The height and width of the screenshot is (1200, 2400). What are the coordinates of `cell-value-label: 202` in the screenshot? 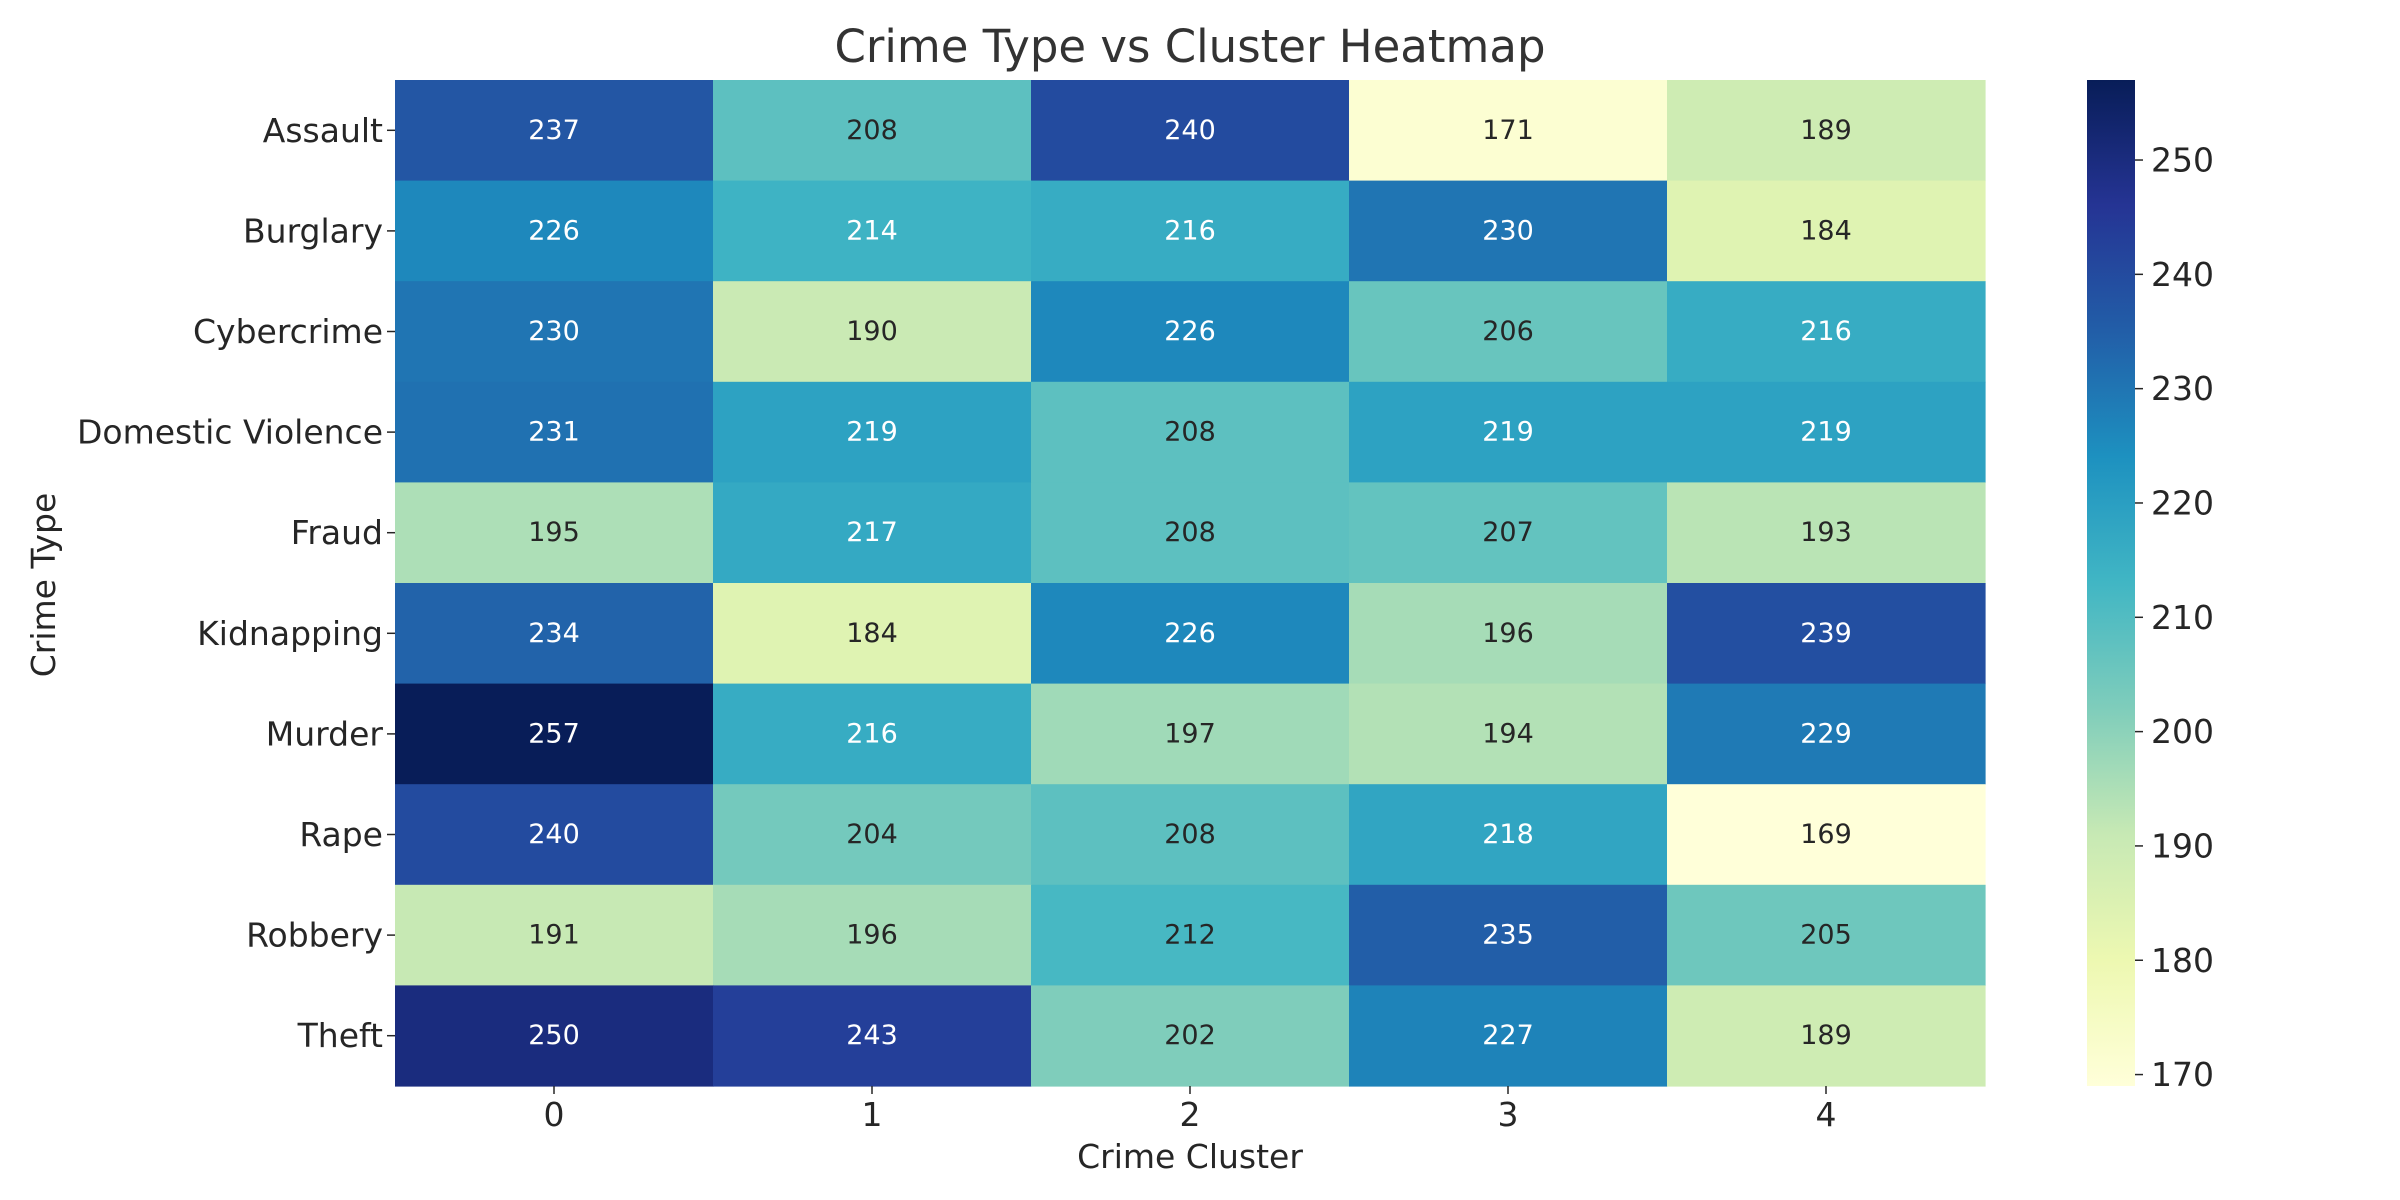 It's located at (1190, 1035).